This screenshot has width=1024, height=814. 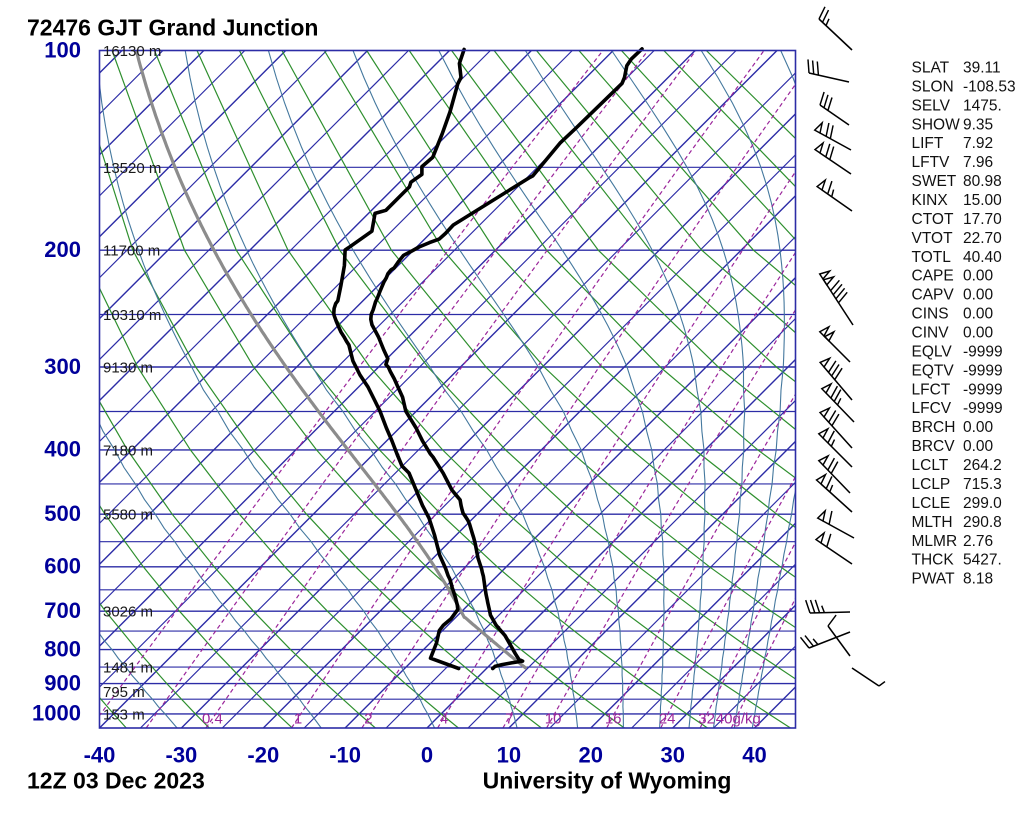 What do you see at coordinates (933, 86) in the screenshot?
I see `svg-text: SLON` at bounding box center [933, 86].